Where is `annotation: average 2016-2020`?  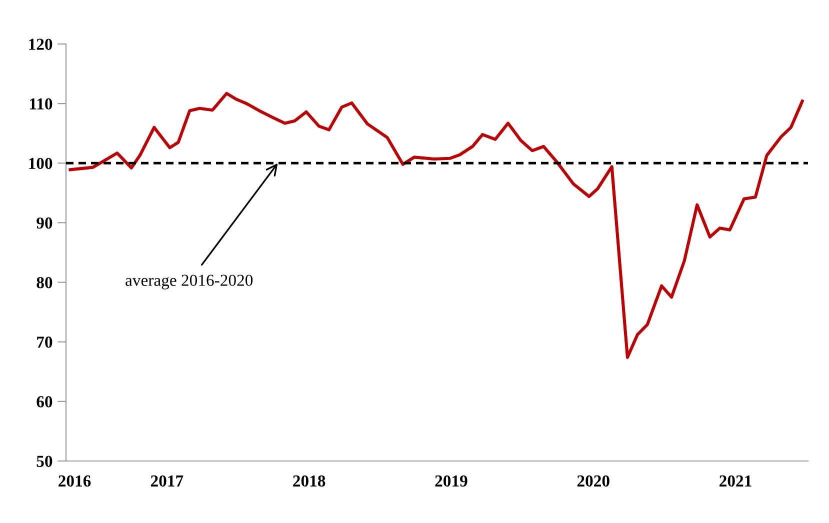 annotation: average 2016-2020 is located at coordinates (189, 282).